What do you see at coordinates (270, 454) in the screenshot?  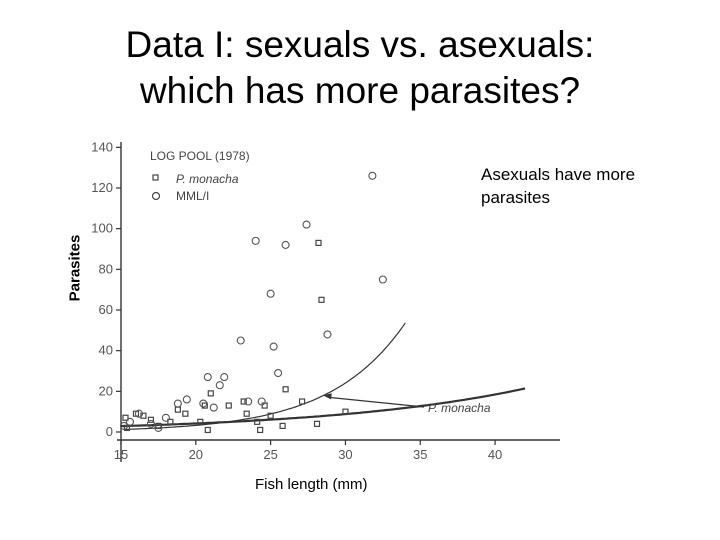 I see `x-tick-label: 25` at bounding box center [270, 454].